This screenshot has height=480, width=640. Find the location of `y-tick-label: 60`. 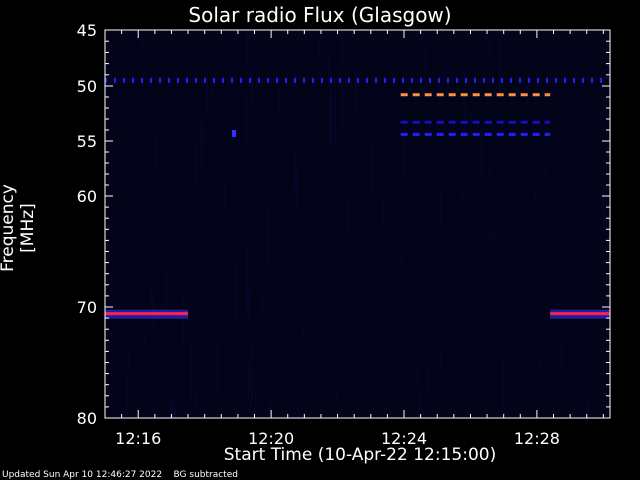

y-tick-label: 60 is located at coordinates (87, 196).